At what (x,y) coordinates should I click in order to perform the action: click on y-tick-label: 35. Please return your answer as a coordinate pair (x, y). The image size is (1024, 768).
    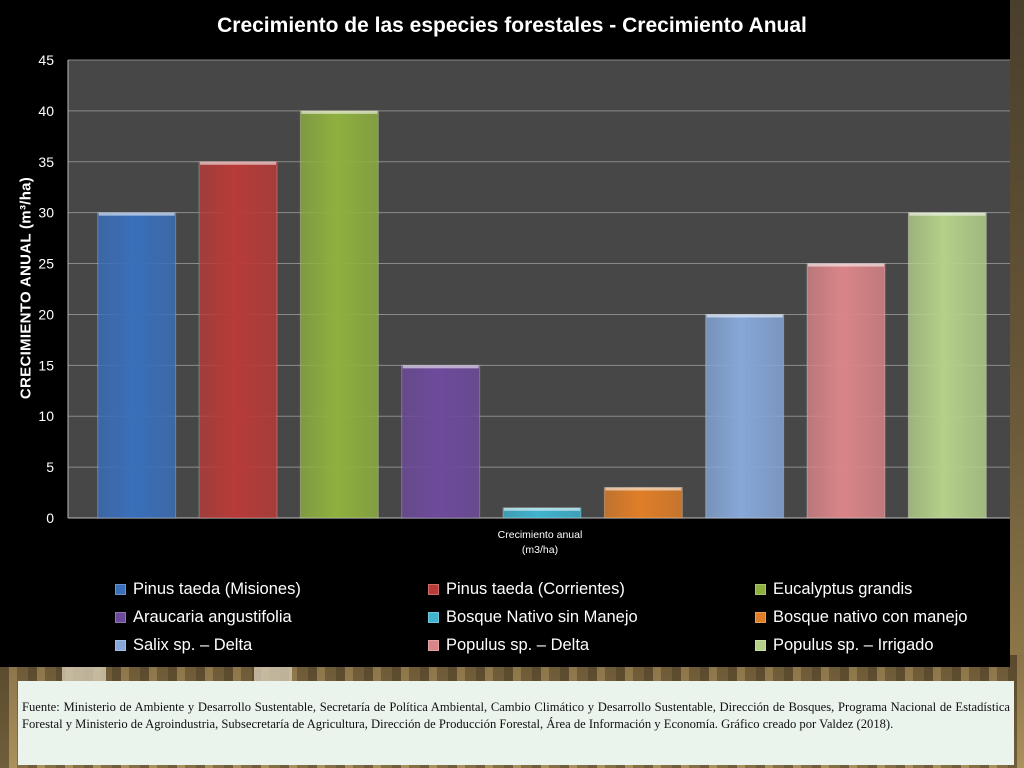
    Looking at the image, I should click on (46, 162).